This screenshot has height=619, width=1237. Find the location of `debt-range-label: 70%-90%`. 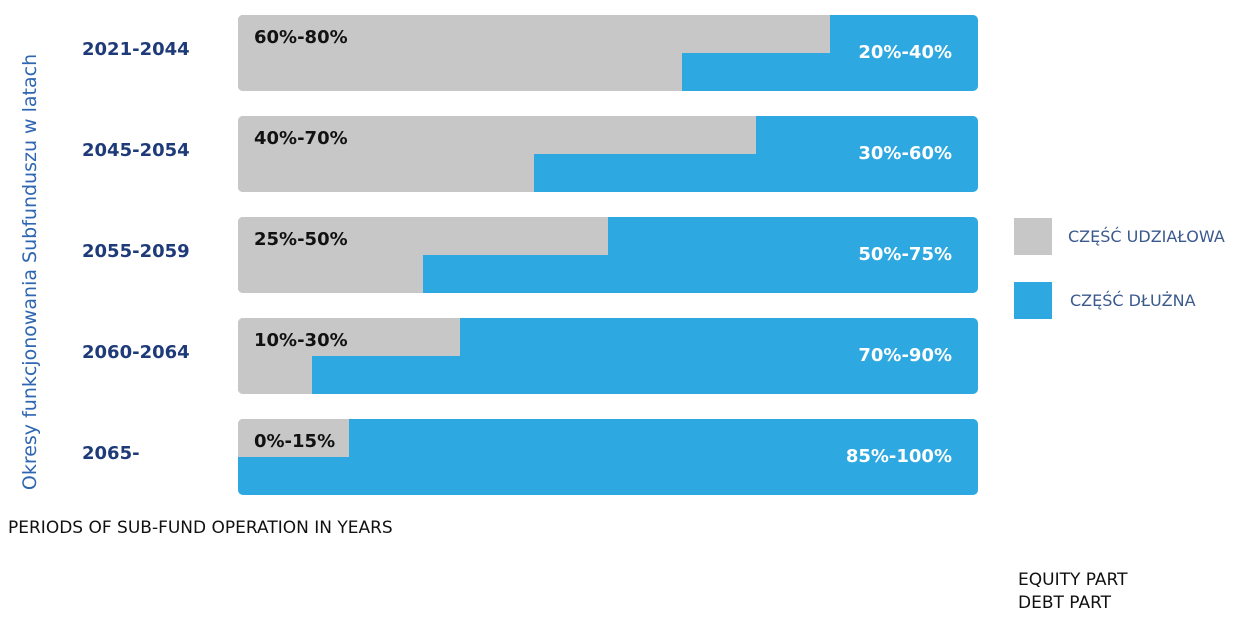

debt-range-label: 70%-90% is located at coordinates (905, 355).